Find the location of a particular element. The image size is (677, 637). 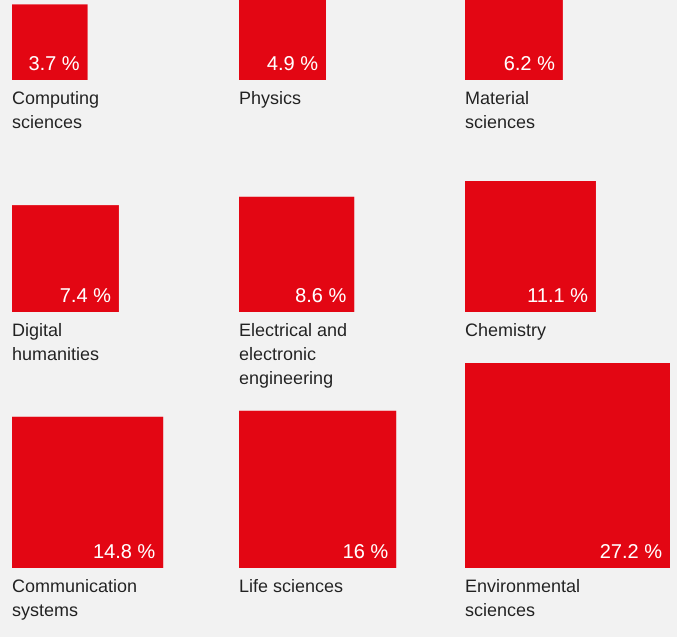

category-label: Digital humanities is located at coordinates (56, 342).